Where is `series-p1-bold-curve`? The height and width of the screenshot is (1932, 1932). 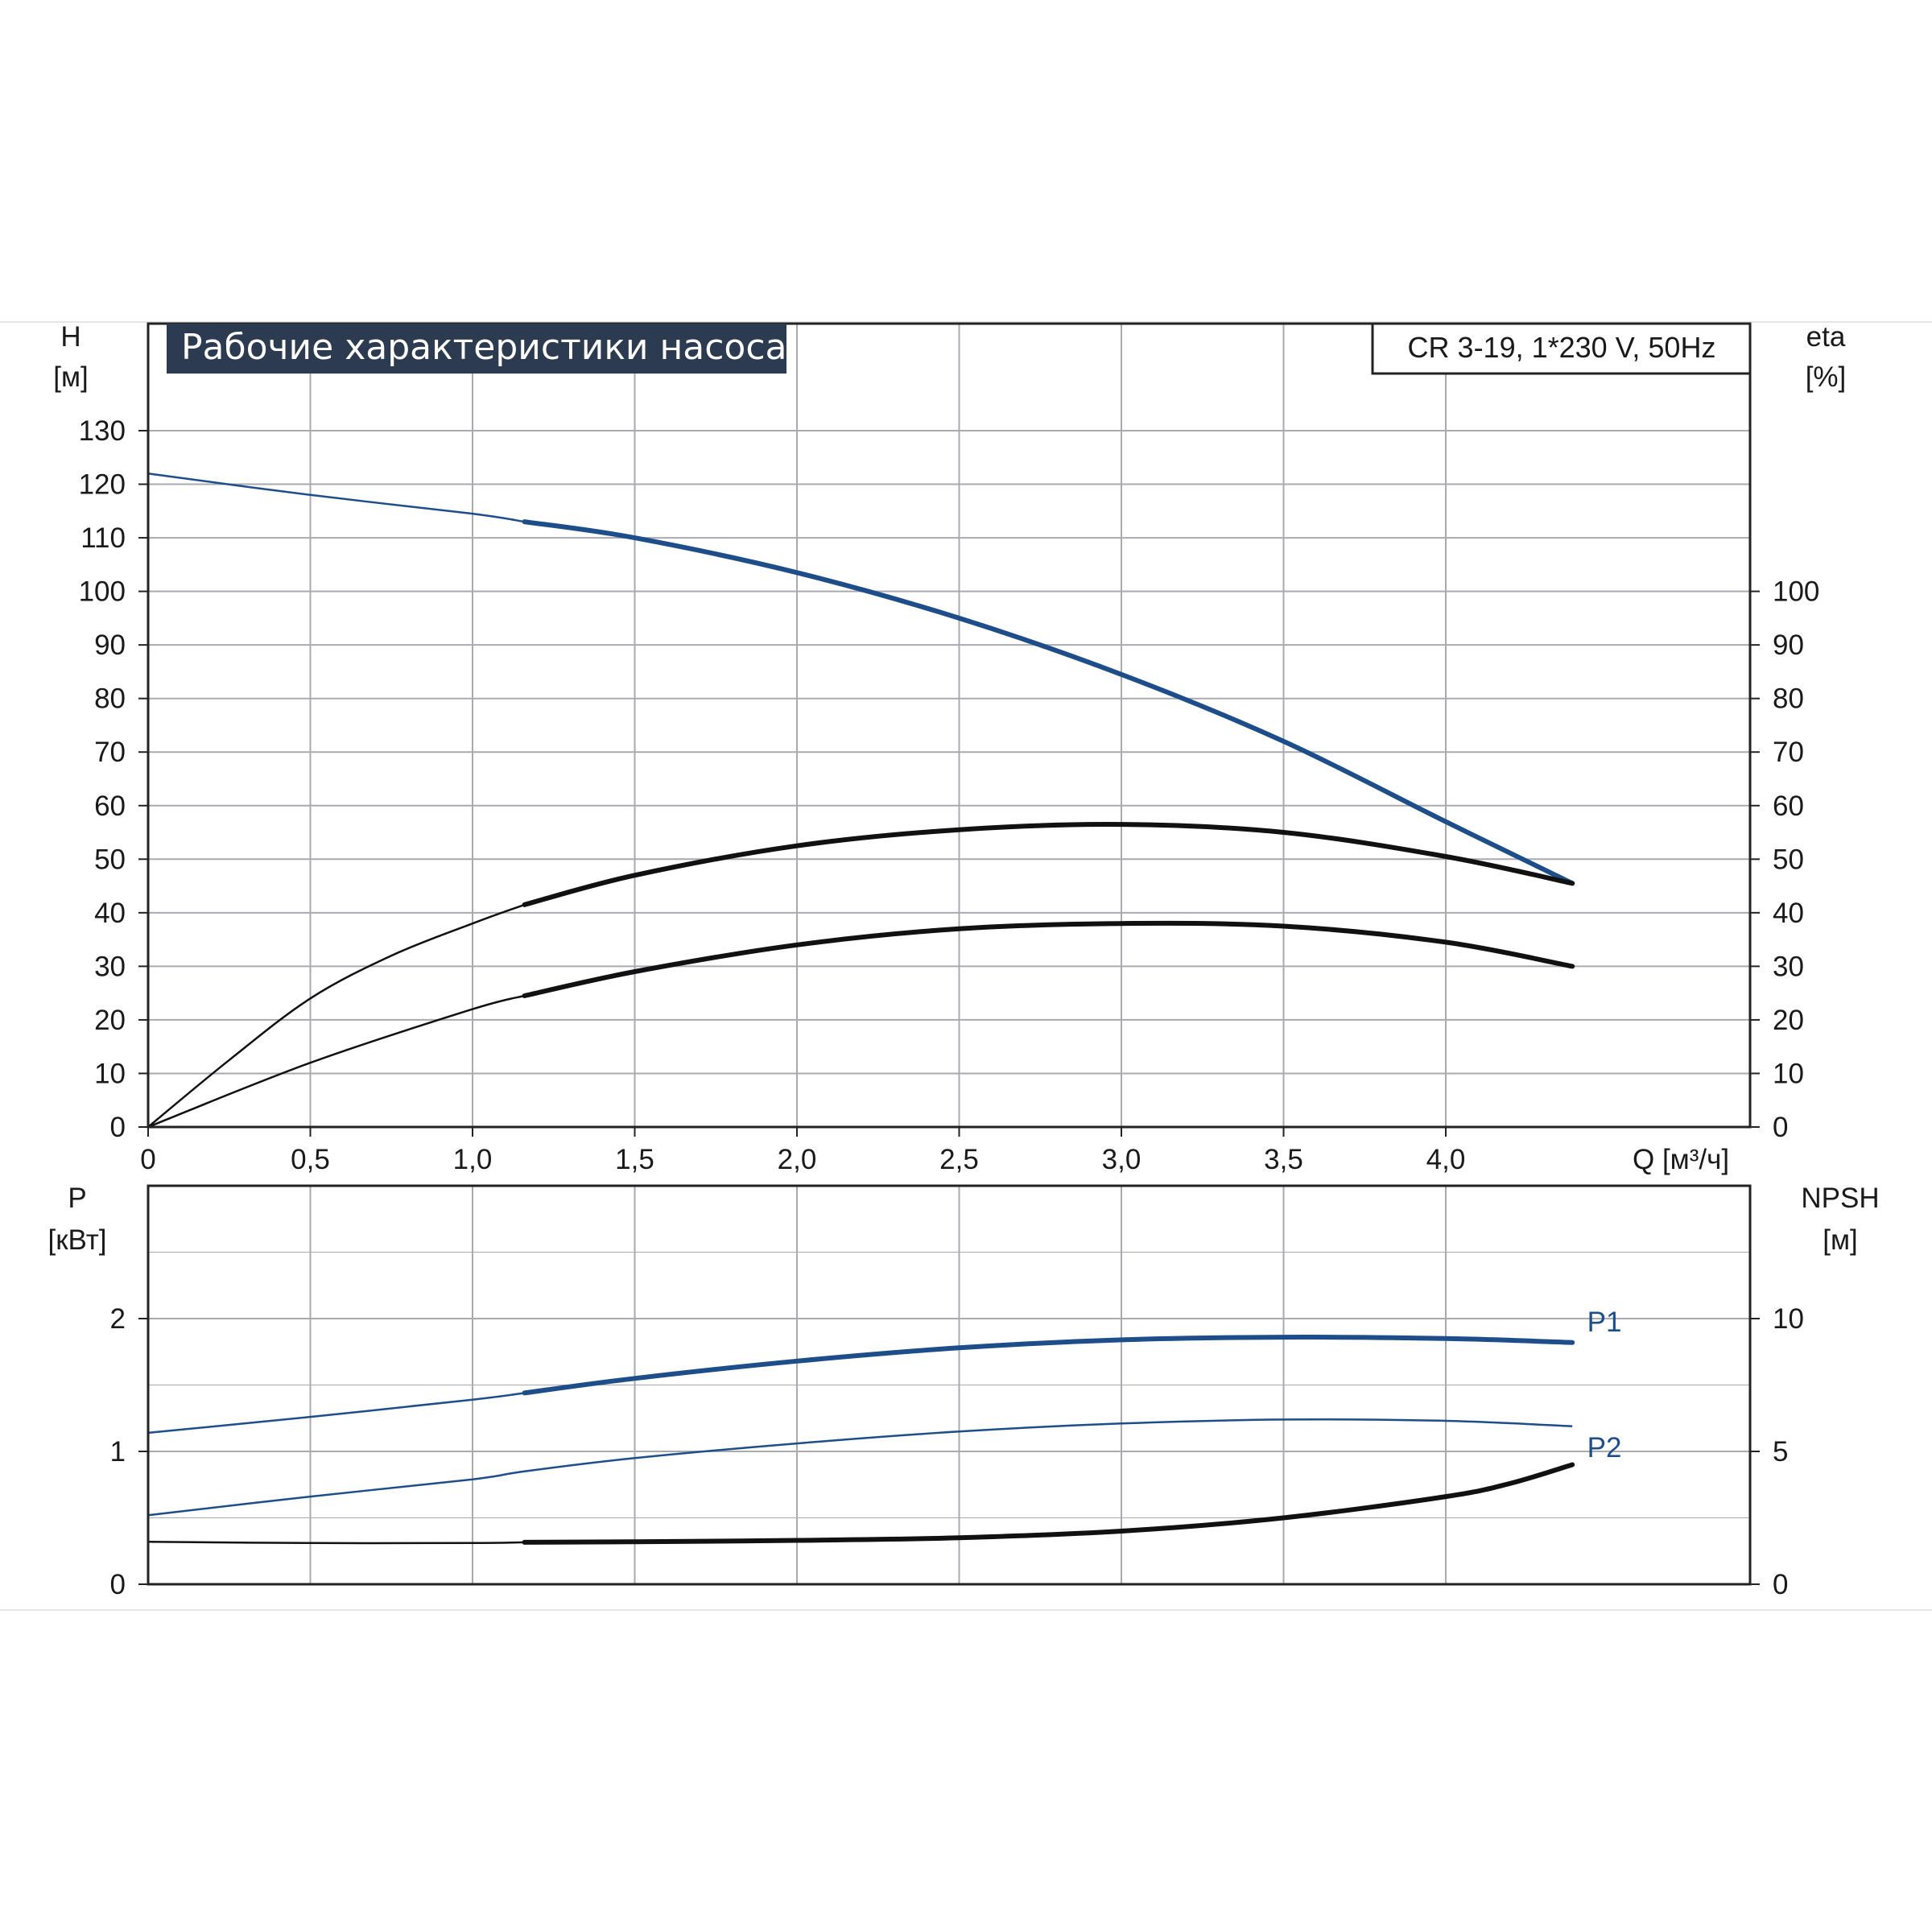 series-p1-bold-curve is located at coordinates (1048, 1365).